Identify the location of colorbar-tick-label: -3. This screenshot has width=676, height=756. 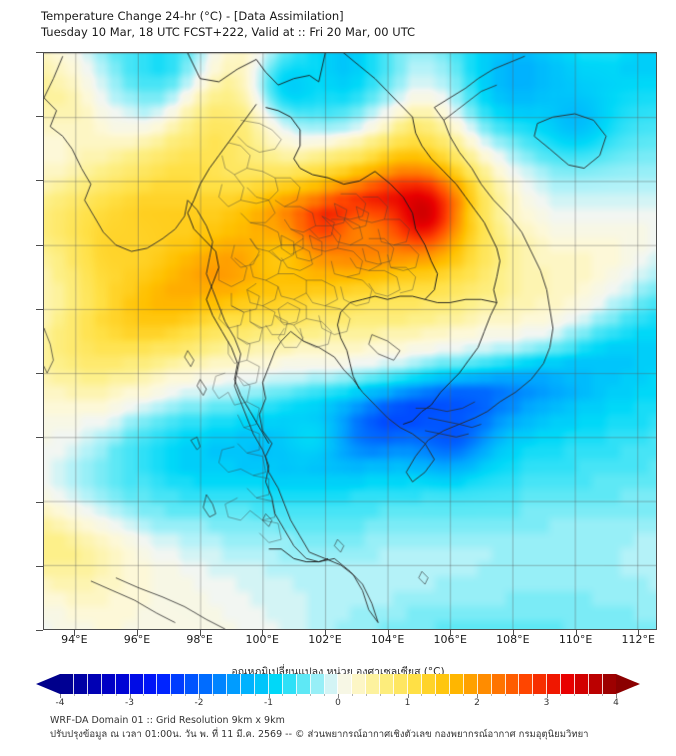
(129, 703).